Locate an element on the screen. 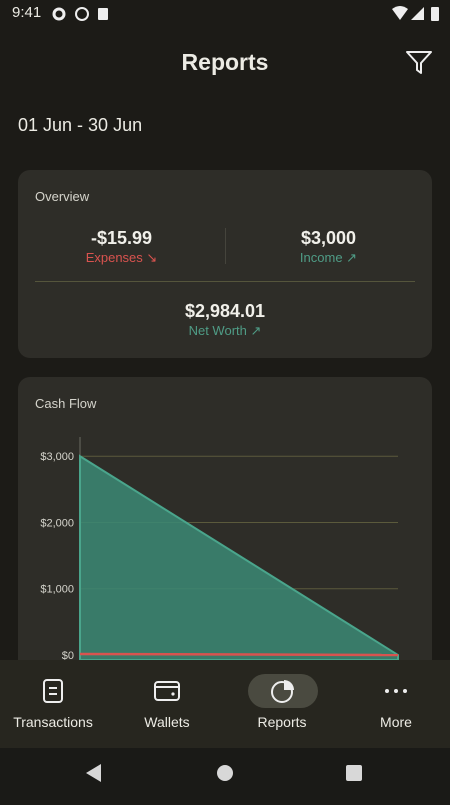  income-value: $3,000 is located at coordinates (328, 238).